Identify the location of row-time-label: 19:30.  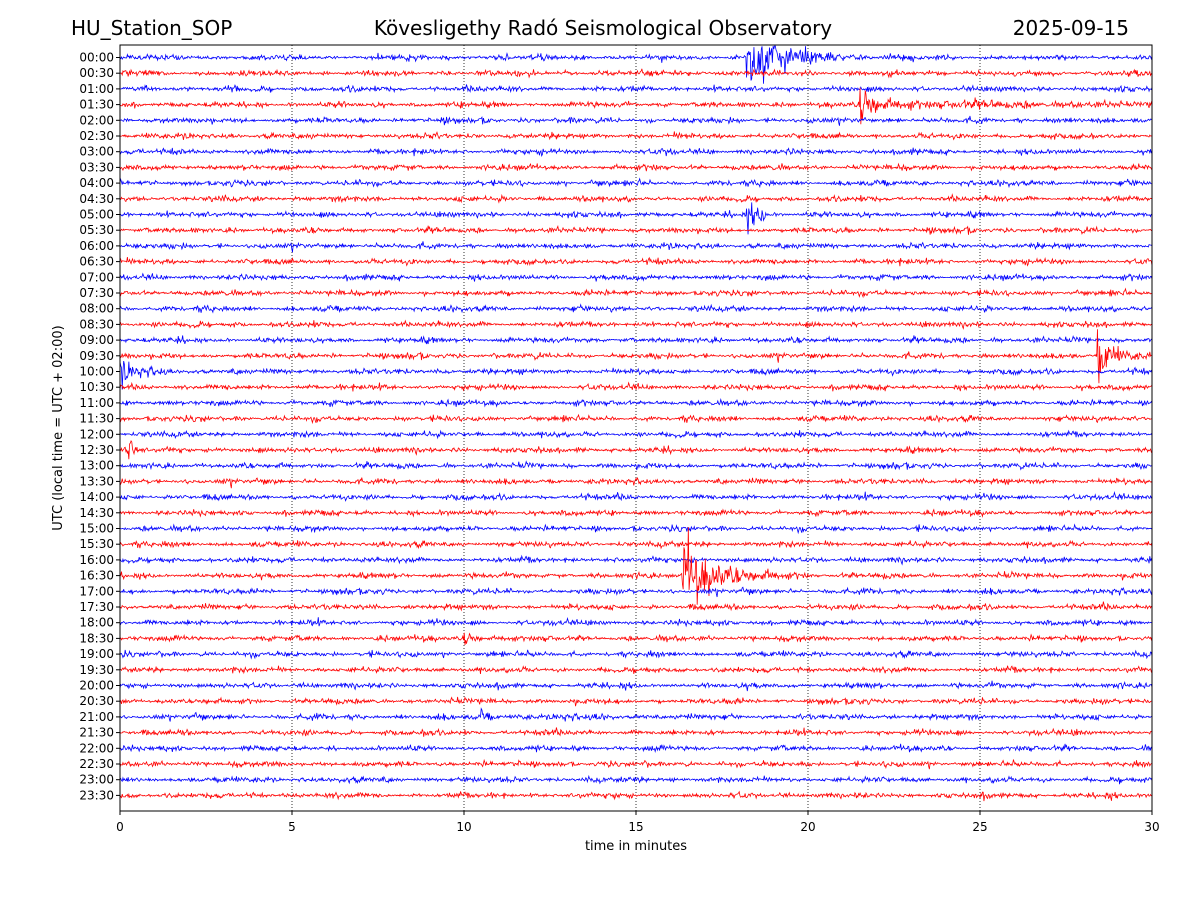
(96, 670).